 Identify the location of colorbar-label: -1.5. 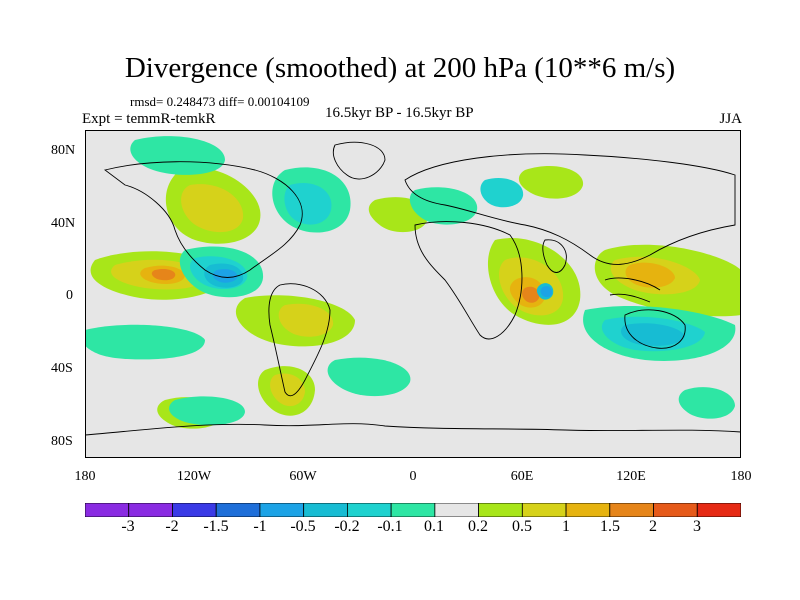
(216, 526).